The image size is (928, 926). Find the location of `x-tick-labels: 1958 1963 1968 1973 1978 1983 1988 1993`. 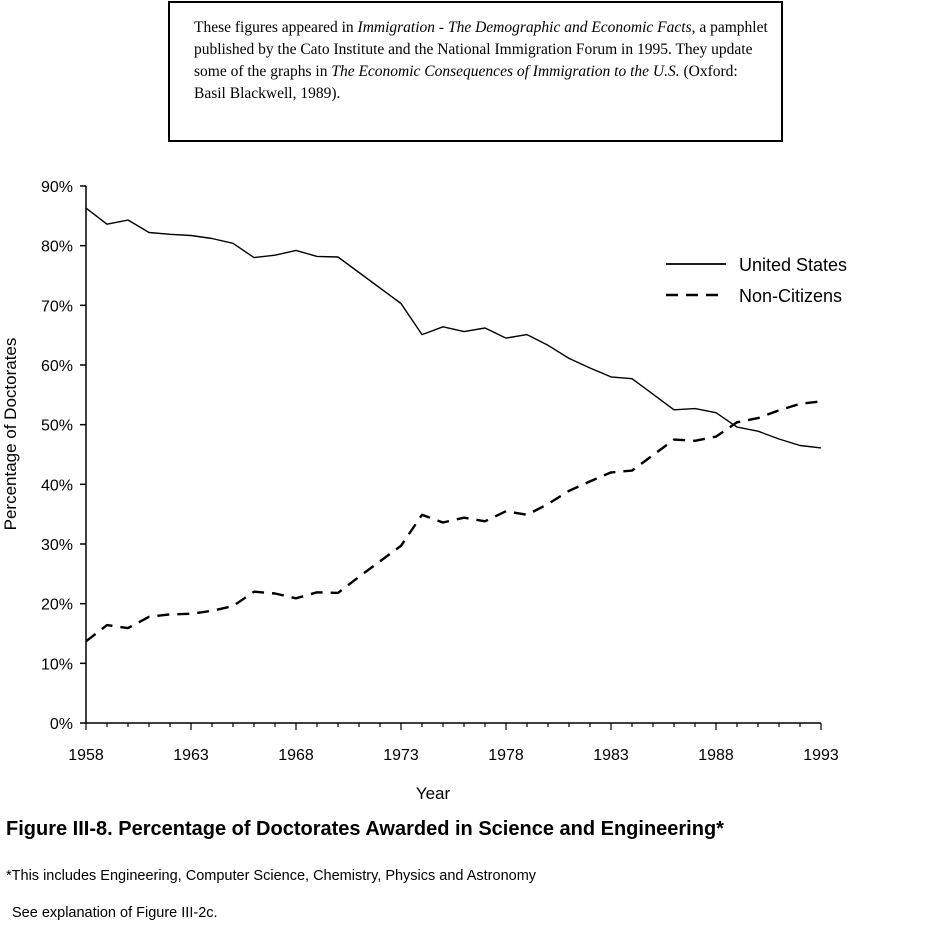

x-tick-labels: 1958 1963 1968 1973 1978 1983 1988 1993 is located at coordinates (453, 755).